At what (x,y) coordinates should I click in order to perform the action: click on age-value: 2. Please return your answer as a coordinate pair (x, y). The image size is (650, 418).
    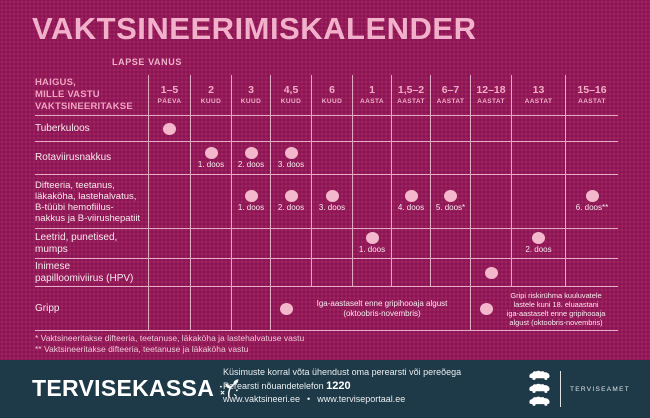
    Looking at the image, I should click on (211, 89).